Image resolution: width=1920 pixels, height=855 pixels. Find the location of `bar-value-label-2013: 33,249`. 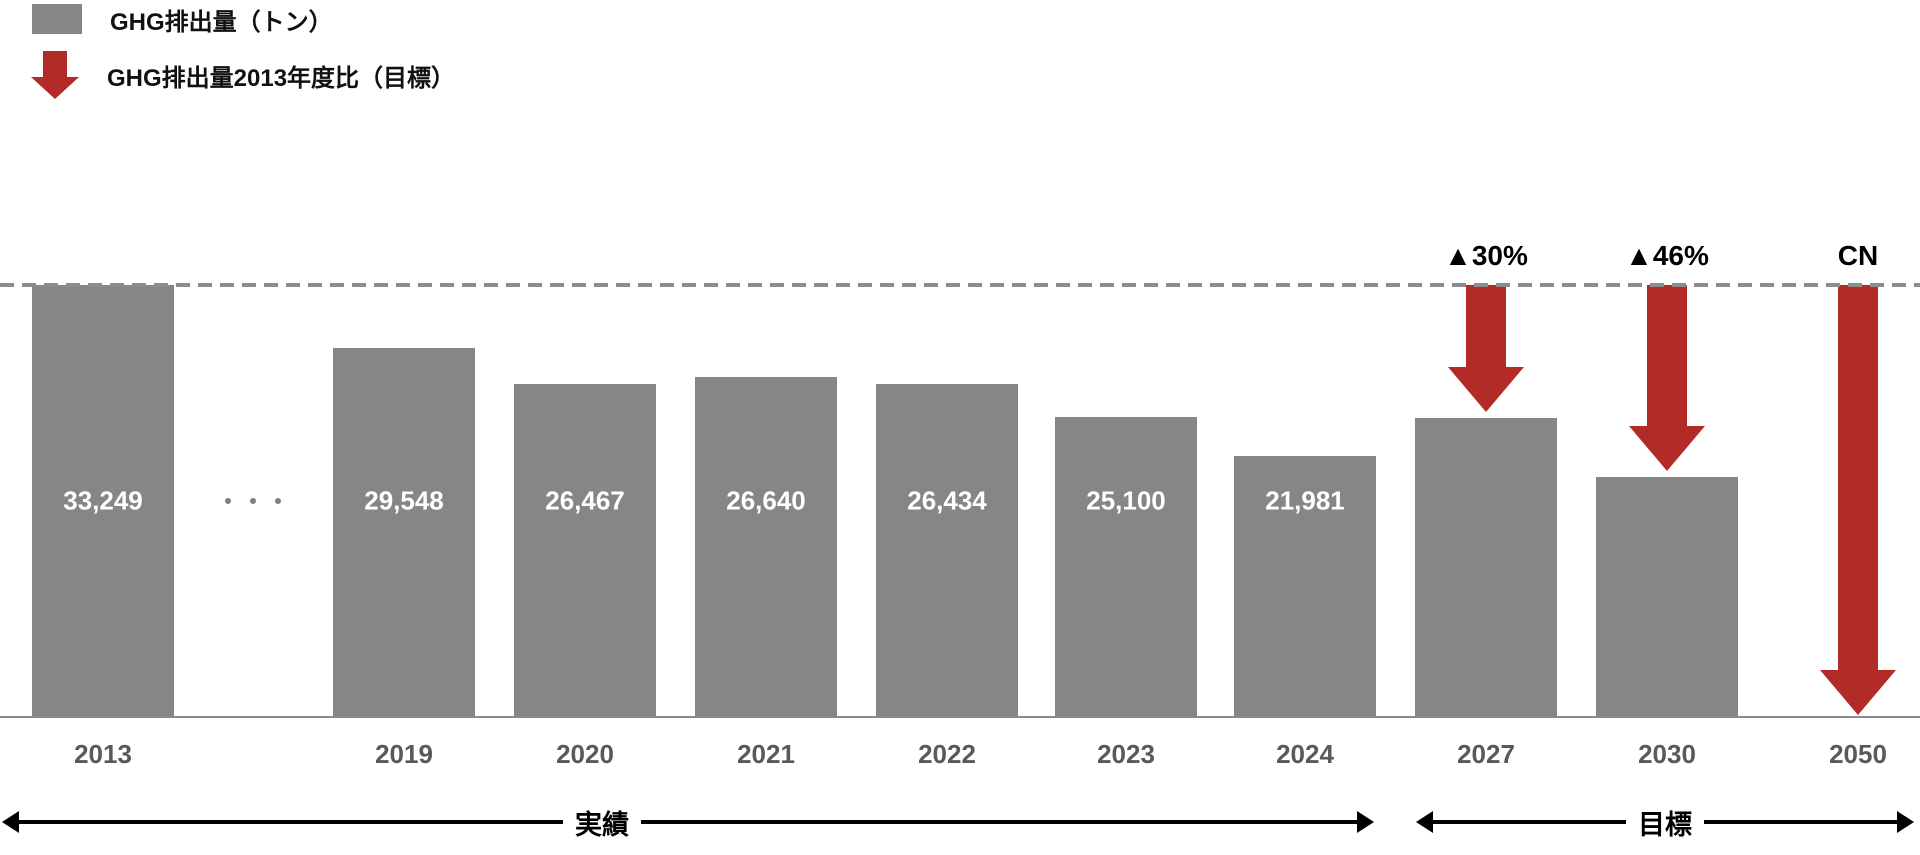

bar-value-label-2013: 33,249 is located at coordinates (103, 500).